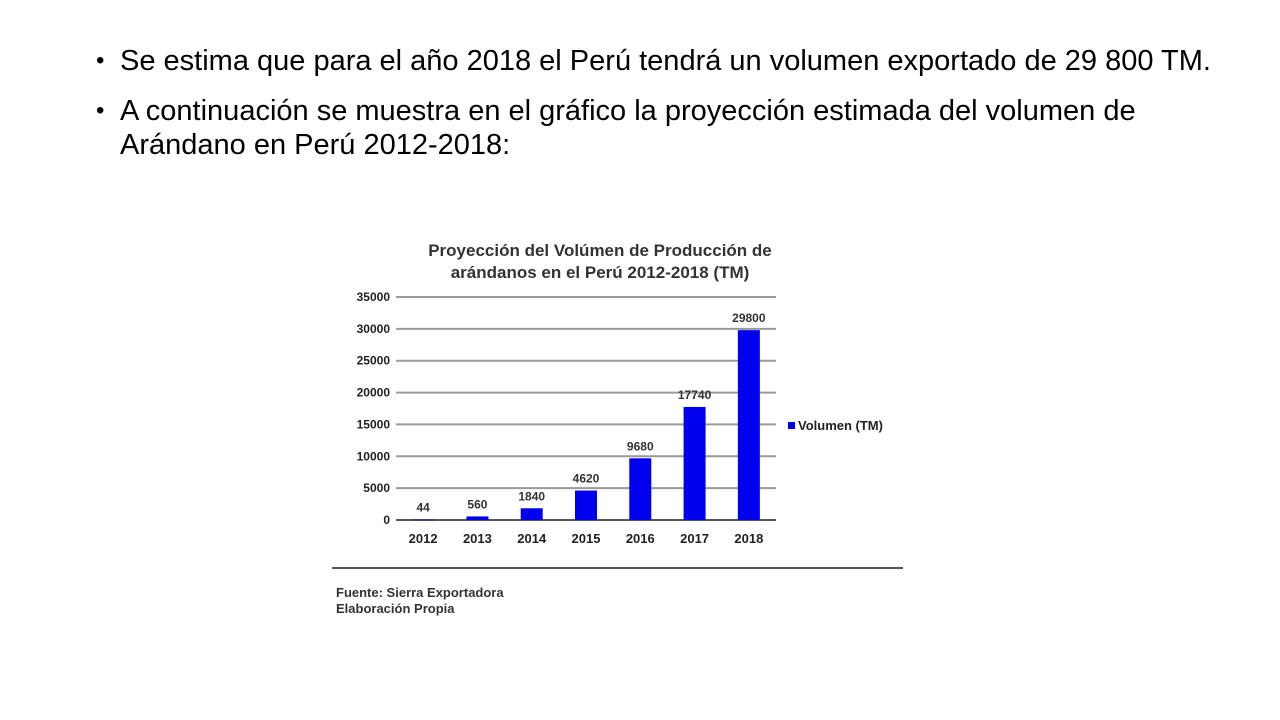  Describe the element at coordinates (374, 408) in the screenshot. I see `y-axis-ticks: 0 5000 10000 15000 20000 25000 30000 35000` at that location.